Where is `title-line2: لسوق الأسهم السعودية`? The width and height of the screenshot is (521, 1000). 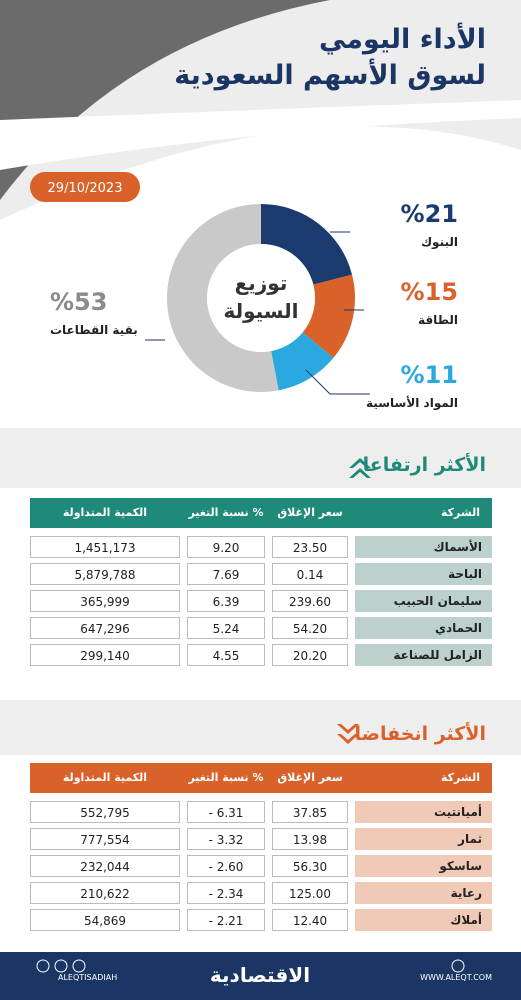
title-line2: لسوق الأسهم السعودية is located at coordinates (330, 74).